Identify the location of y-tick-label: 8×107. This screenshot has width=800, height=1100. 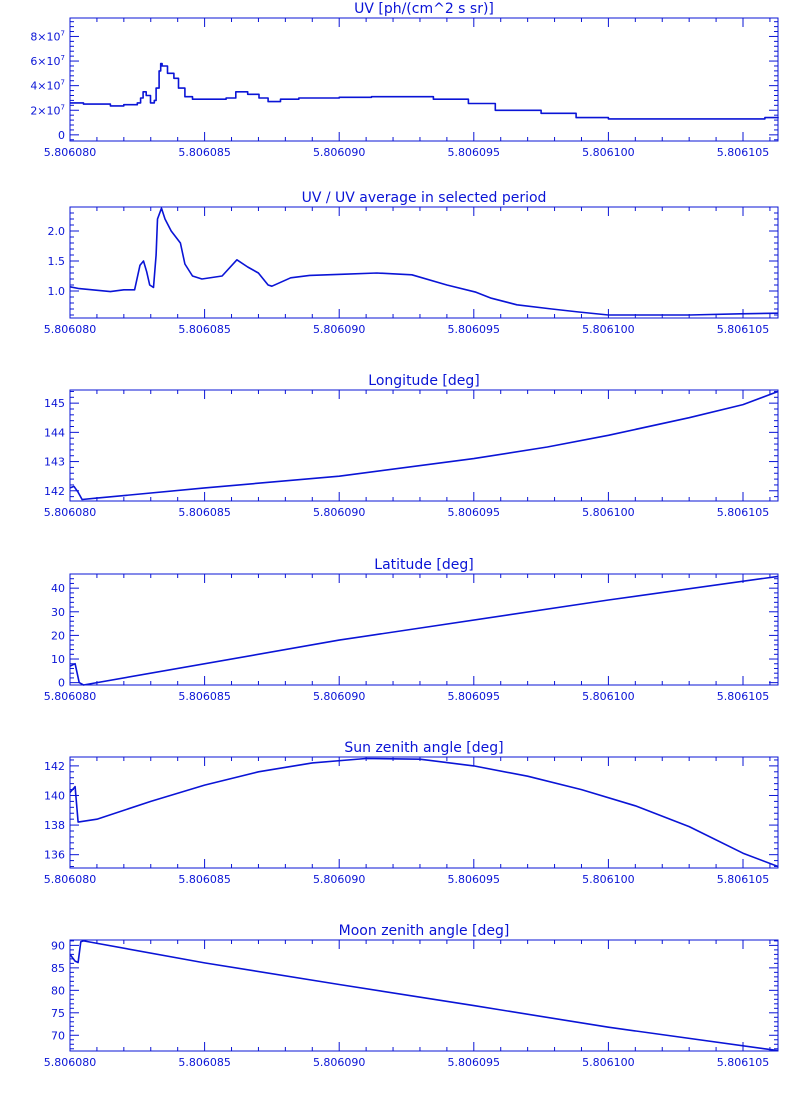
(47, 36).